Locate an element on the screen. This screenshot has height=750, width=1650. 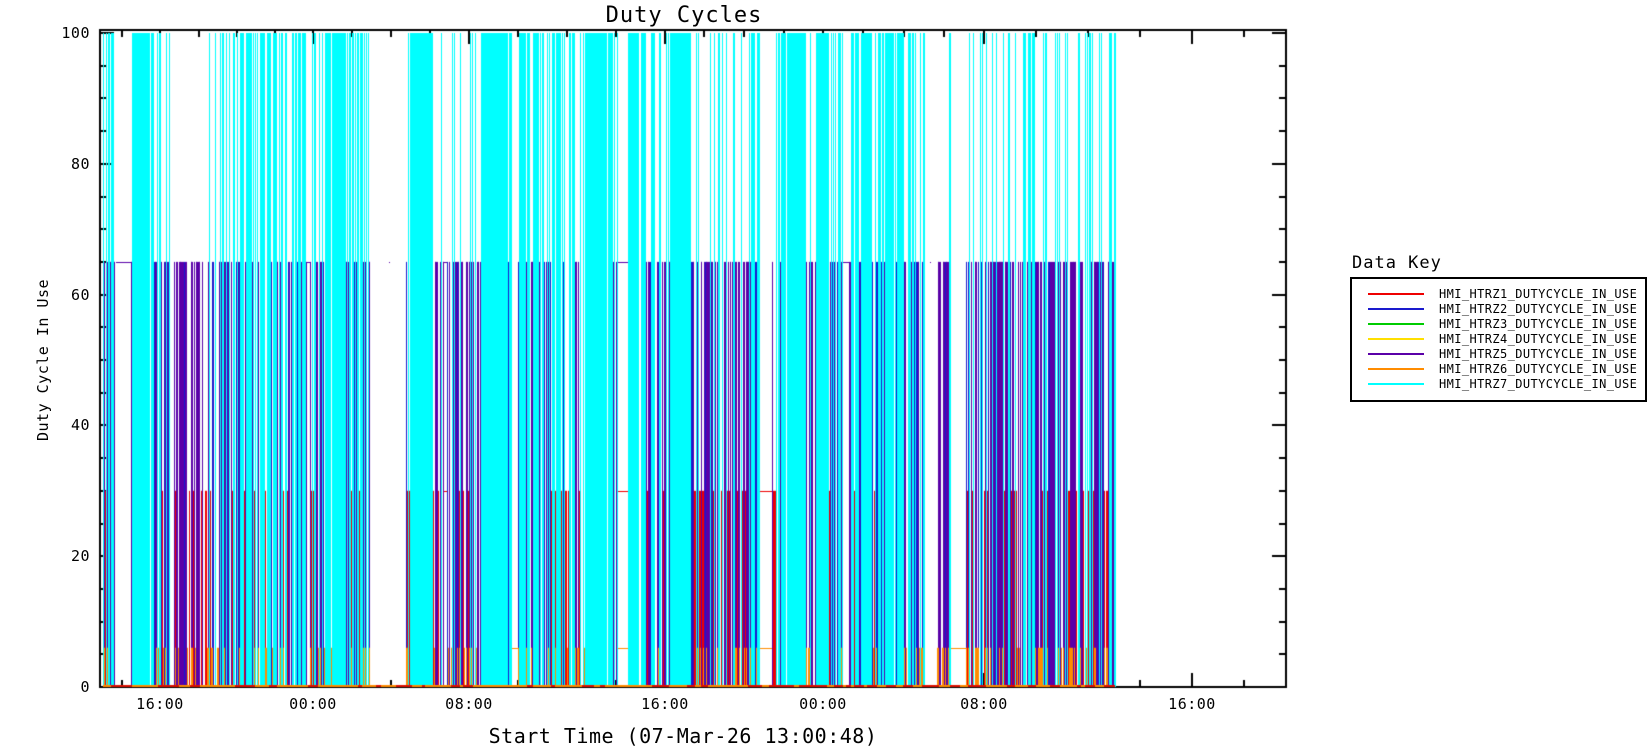
legend-row: HMI_HTRZ2_DUTYCYCLE_IN_USE is located at coordinates (1498, 308).